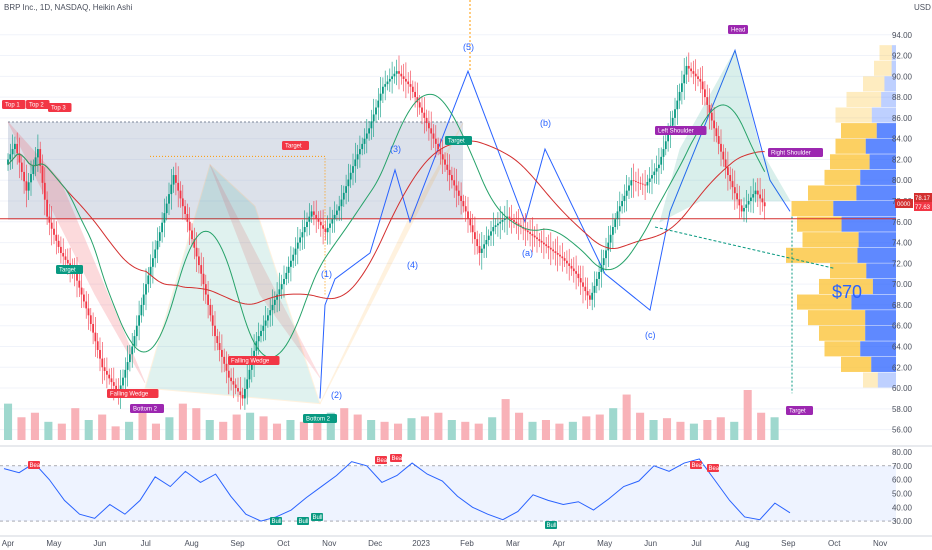  Describe the element at coordinates (902, 346) in the screenshot. I see `price-tick-label: 64.00` at that location.